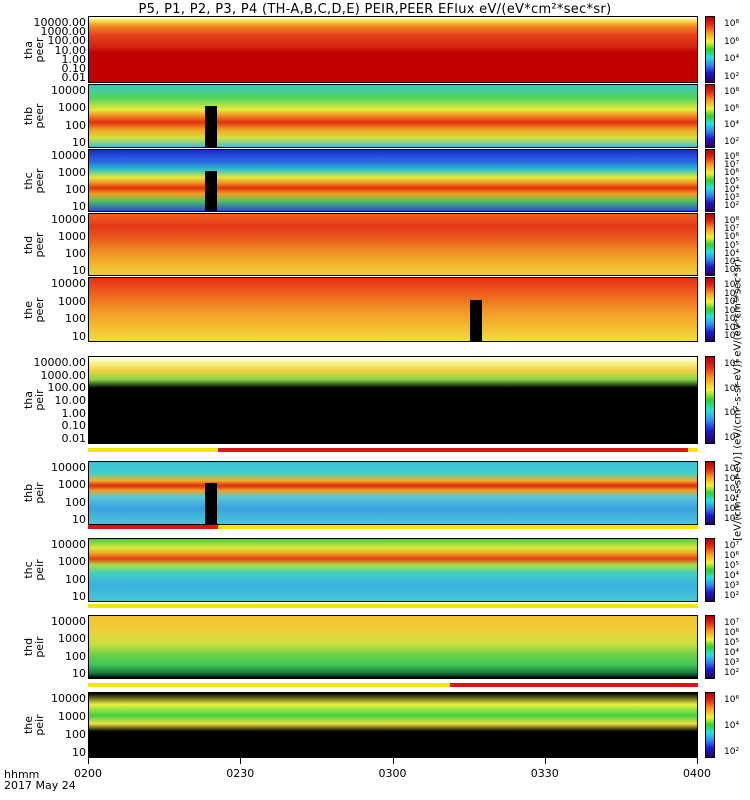 The height and width of the screenshot is (800, 750). Describe the element at coordinates (40, 785) in the screenshot. I see `date-label: 2017 May 24` at that location.